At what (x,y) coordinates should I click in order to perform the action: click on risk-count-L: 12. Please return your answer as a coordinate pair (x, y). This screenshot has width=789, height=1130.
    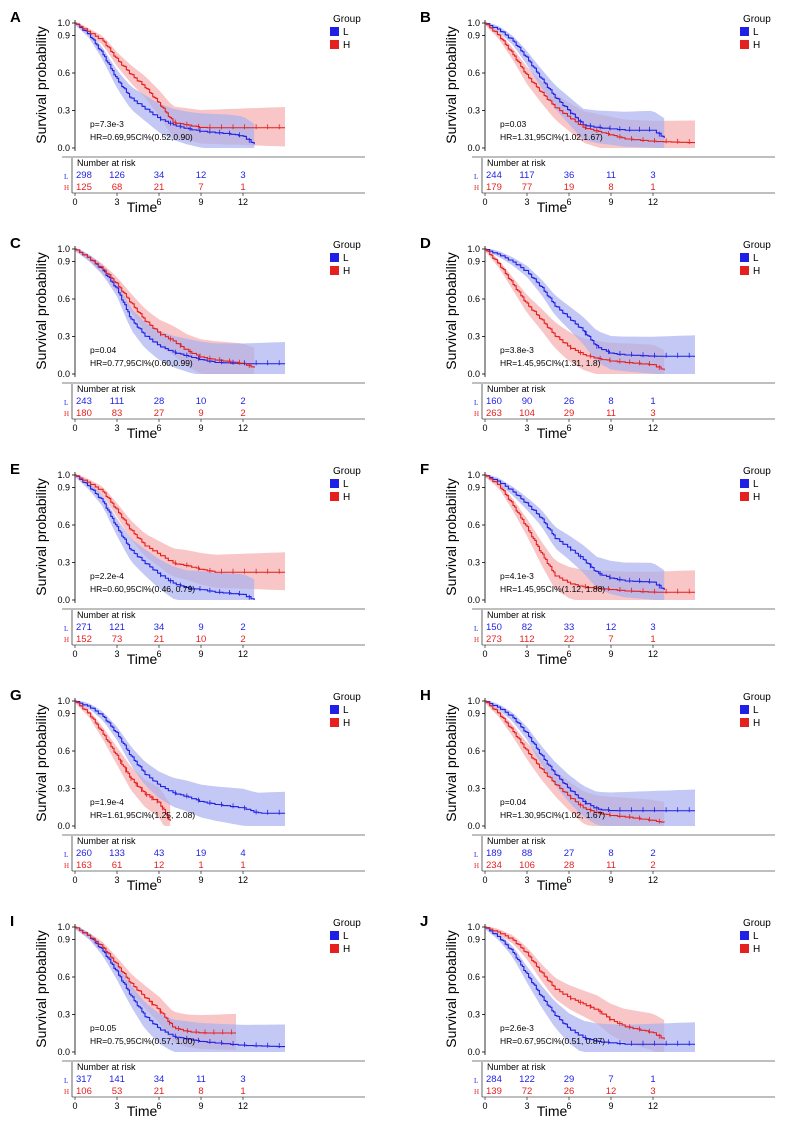
    Looking at the image, I should click on (201, 175).